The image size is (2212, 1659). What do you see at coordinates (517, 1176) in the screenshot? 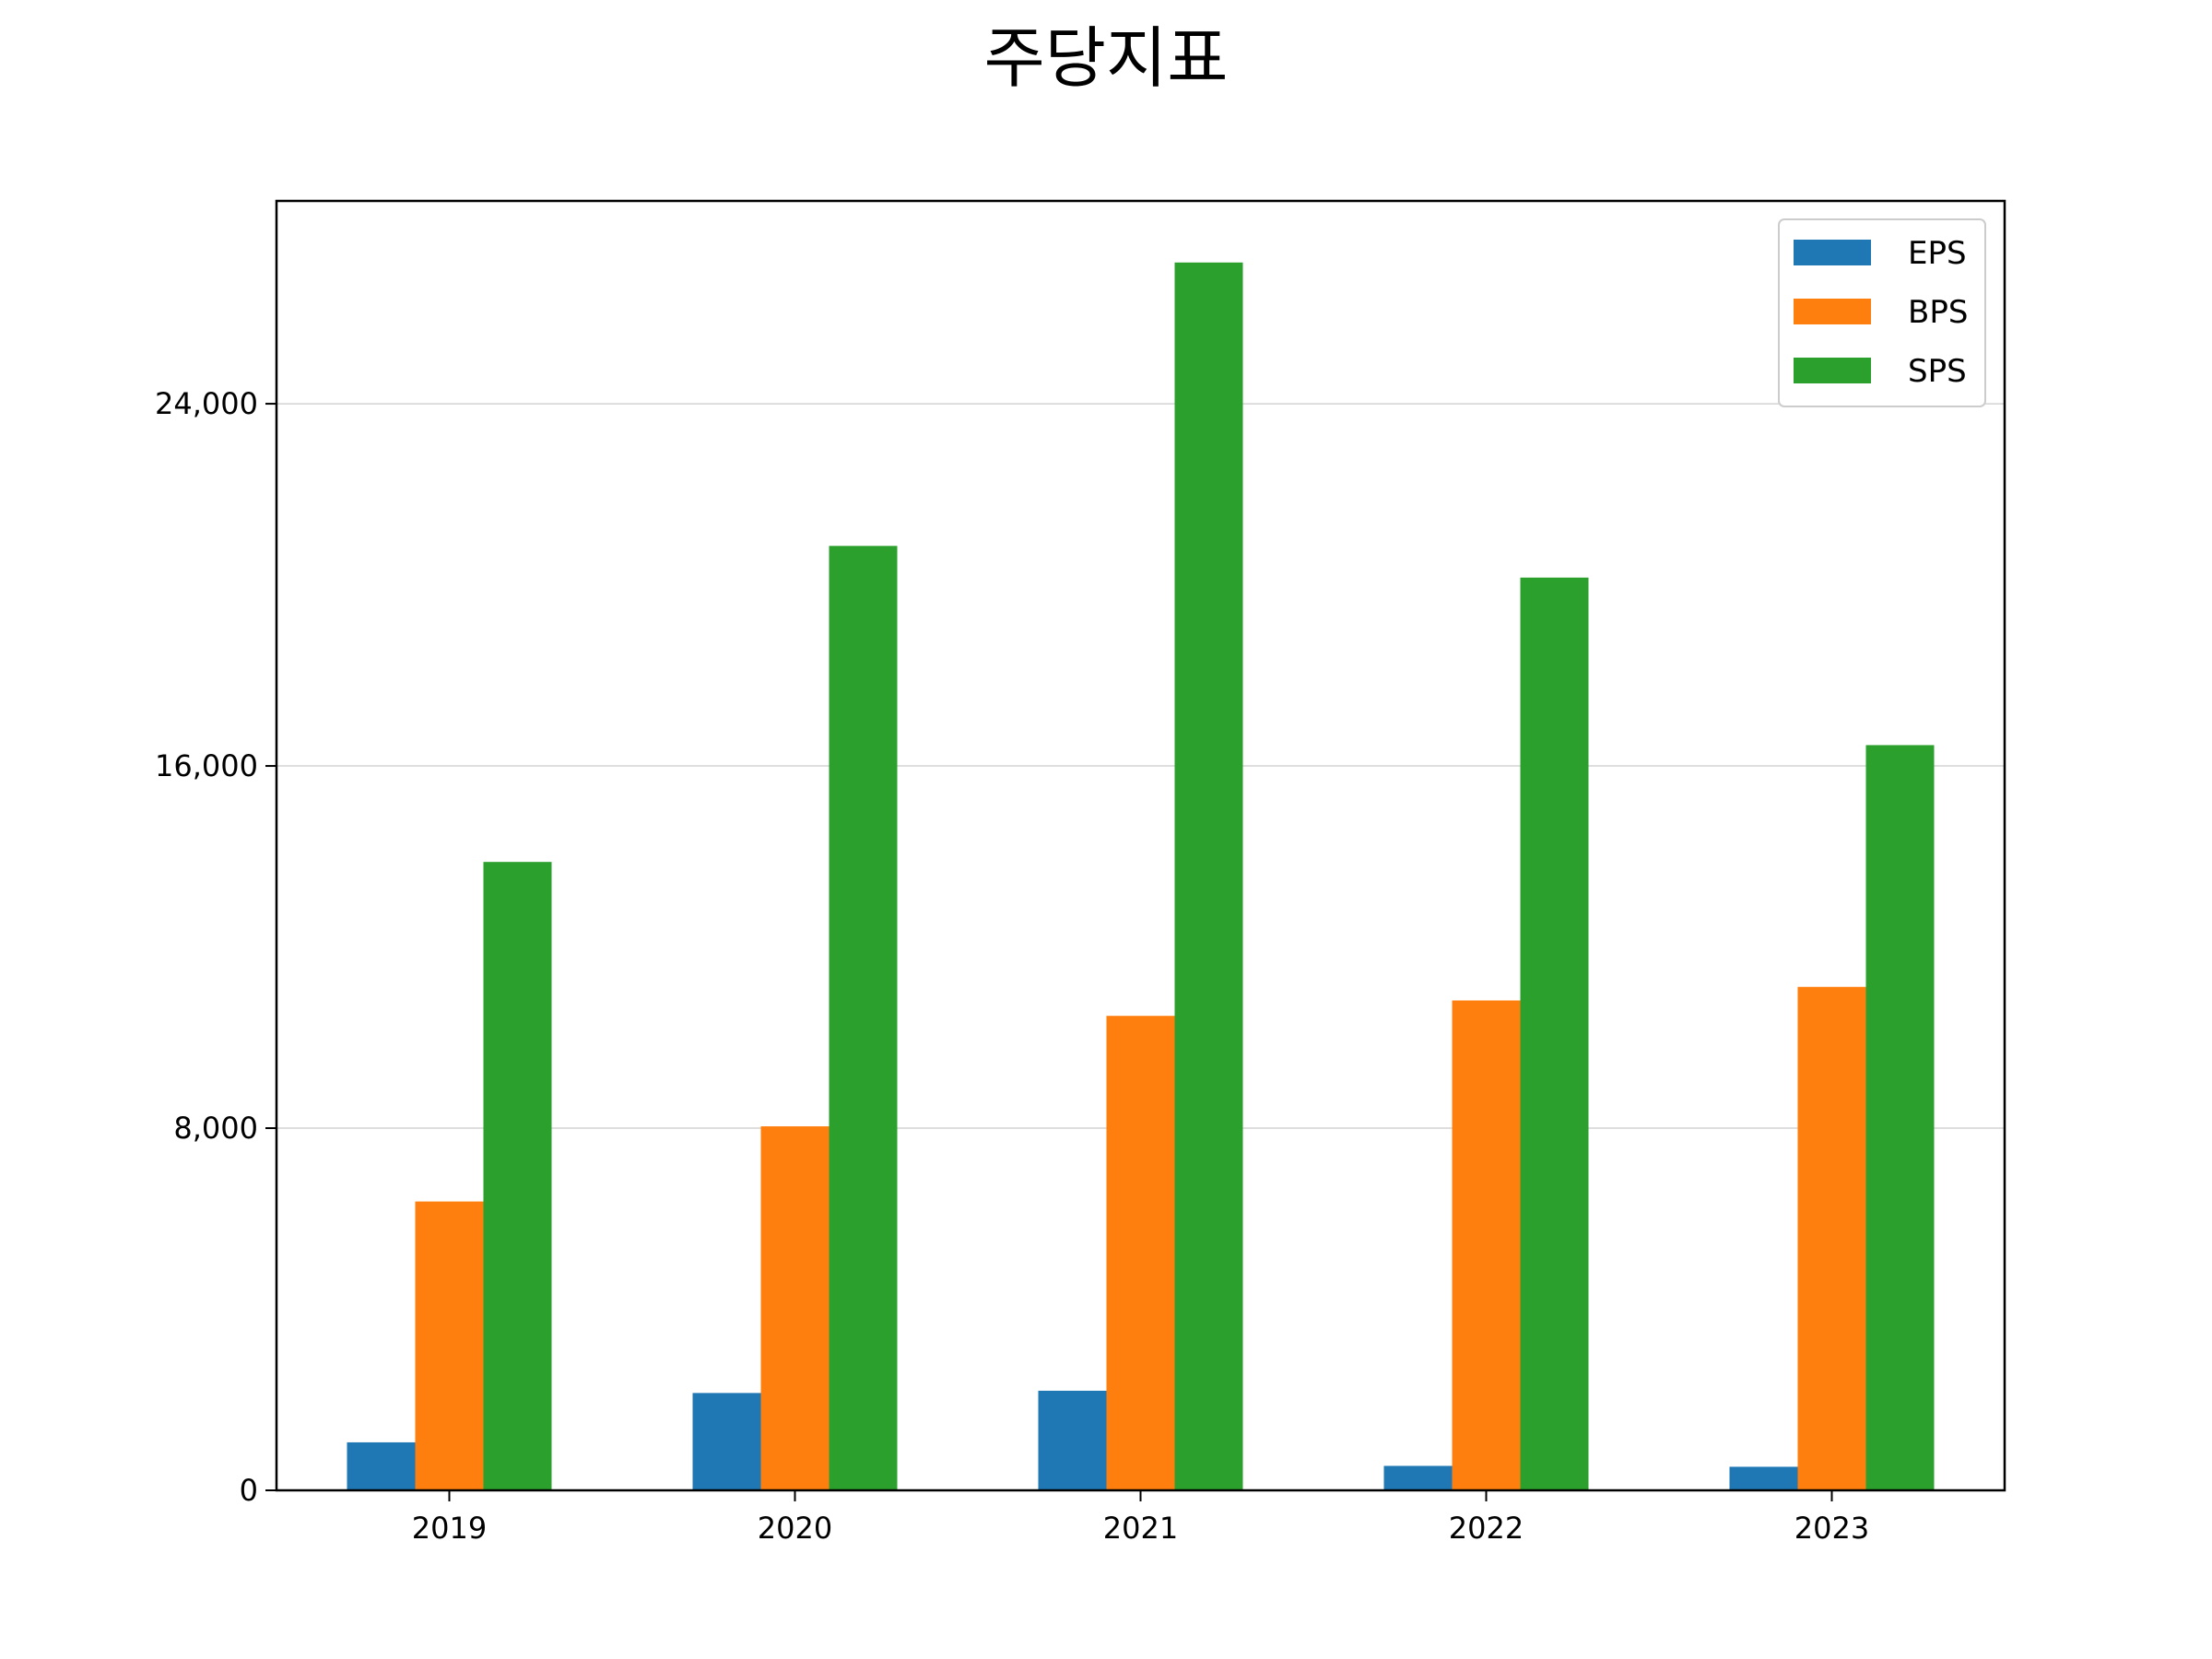
I see `bar-sps-2019` at bounding box center [517, 1176].